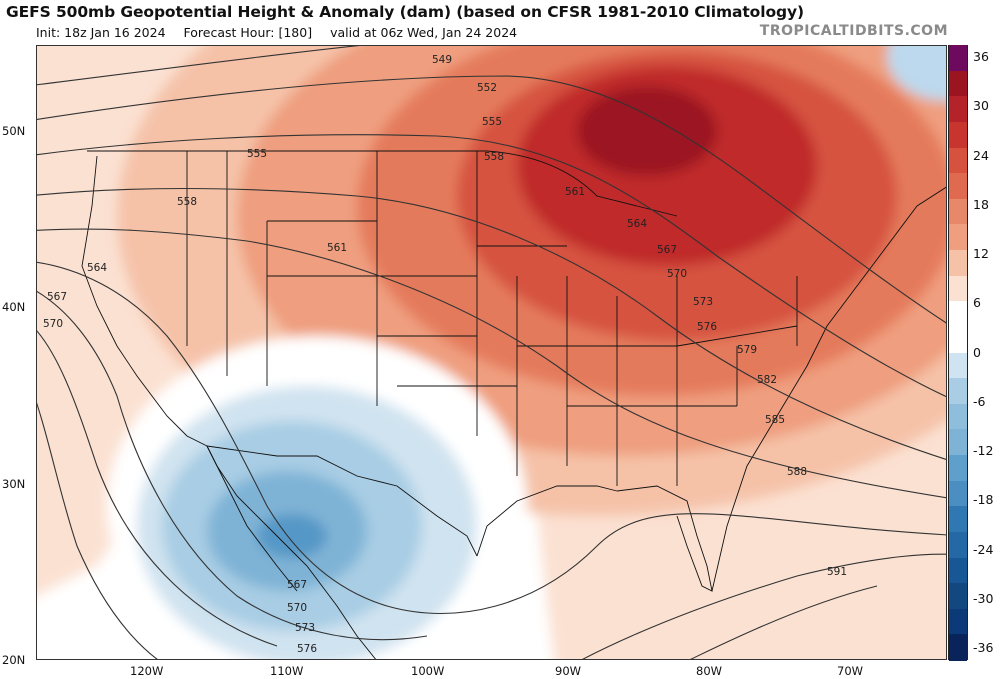 This screenshot has width=1000, height=679. I want to click on contour-label: 582, so click(767, 380).